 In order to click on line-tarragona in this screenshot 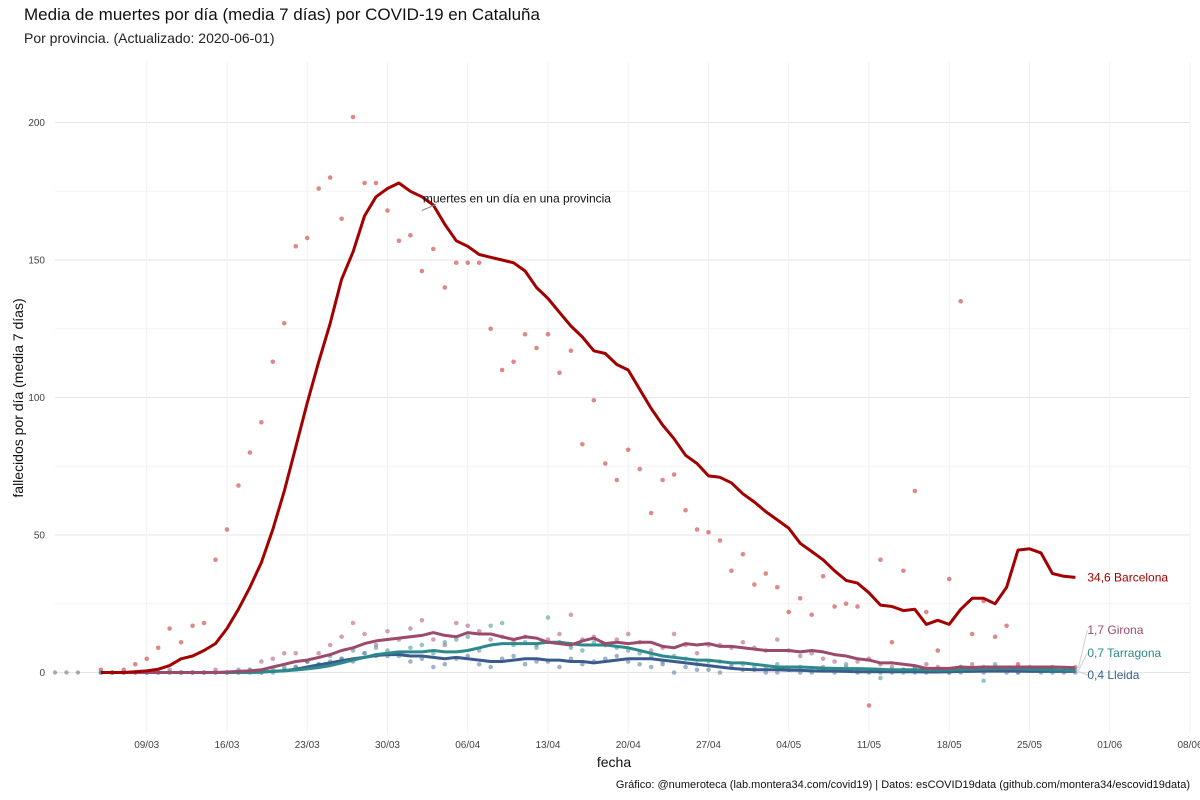, I will do `click(588, 657)`.